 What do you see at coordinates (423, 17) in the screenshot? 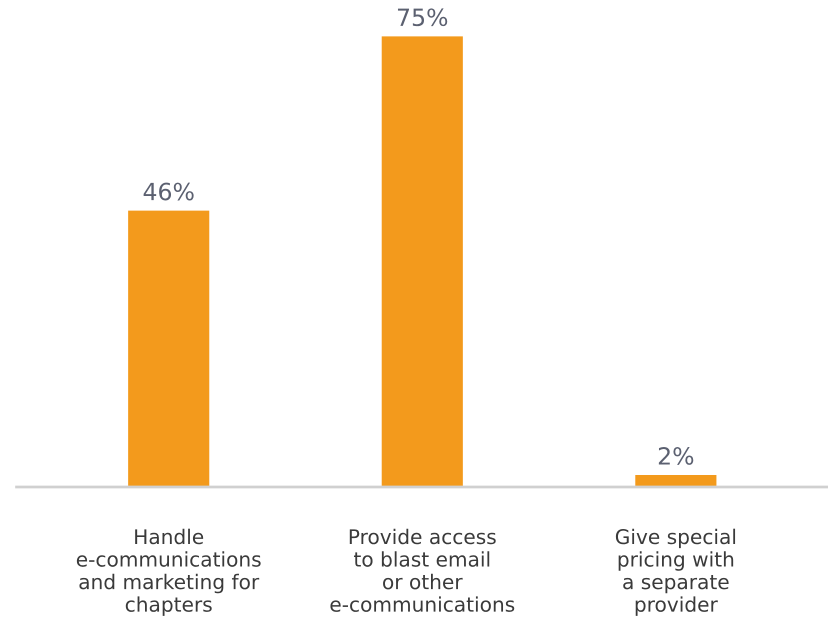
I see `data-label: 75%` at bounding box center [423, 17].